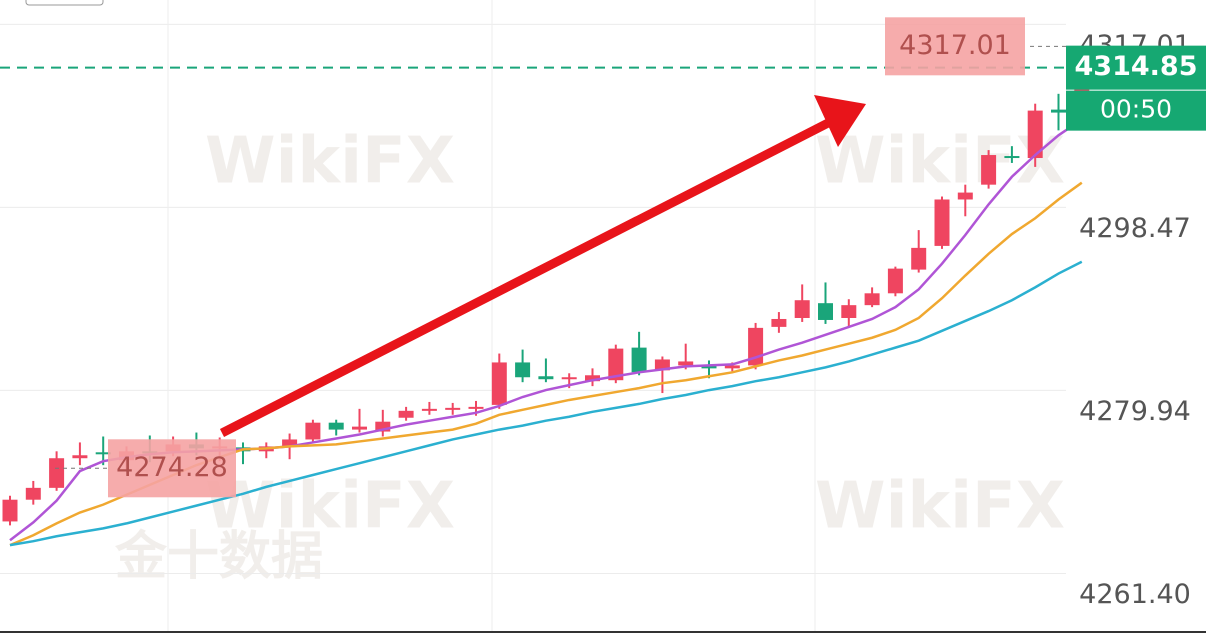 Image resolution: width=1206 pixels, height=635 pixels. What do you see at coordinates (840, 121) in the screenshot?
I see `arrow-head` at bounding box center [840, 121].